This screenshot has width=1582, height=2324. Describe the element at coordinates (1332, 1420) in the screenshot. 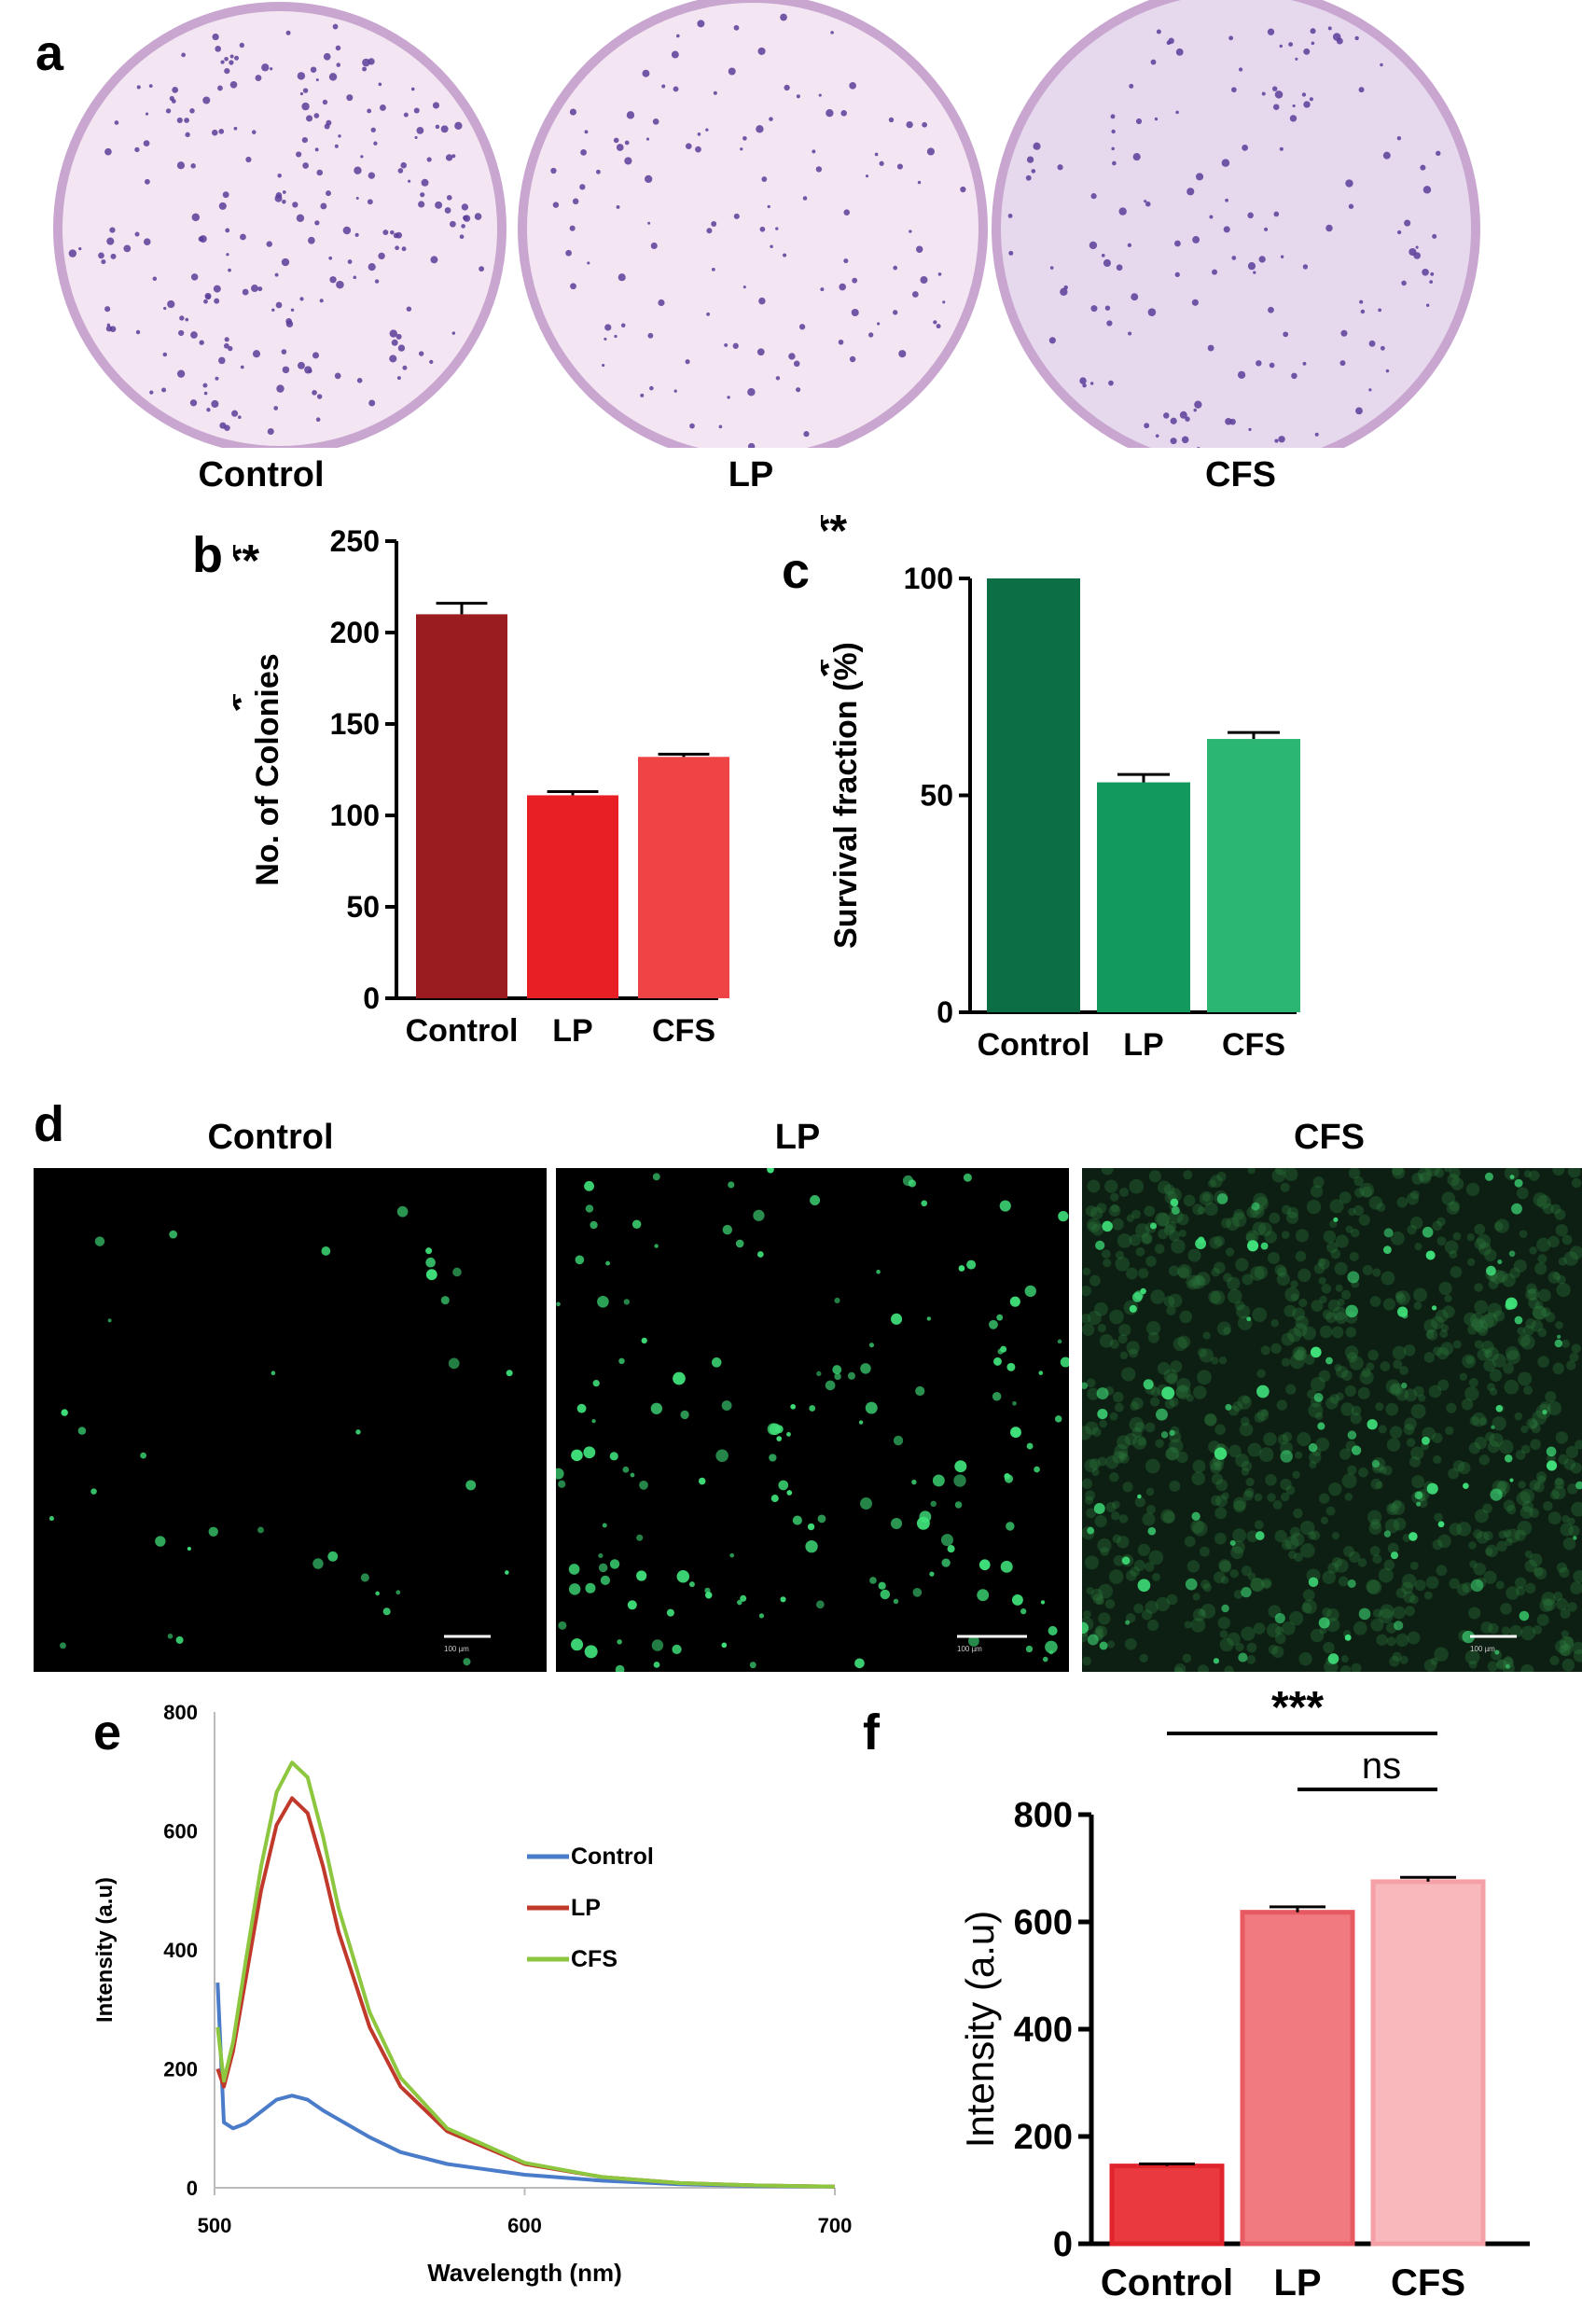

I see `micrograph-cells: 100 µm` at that location.